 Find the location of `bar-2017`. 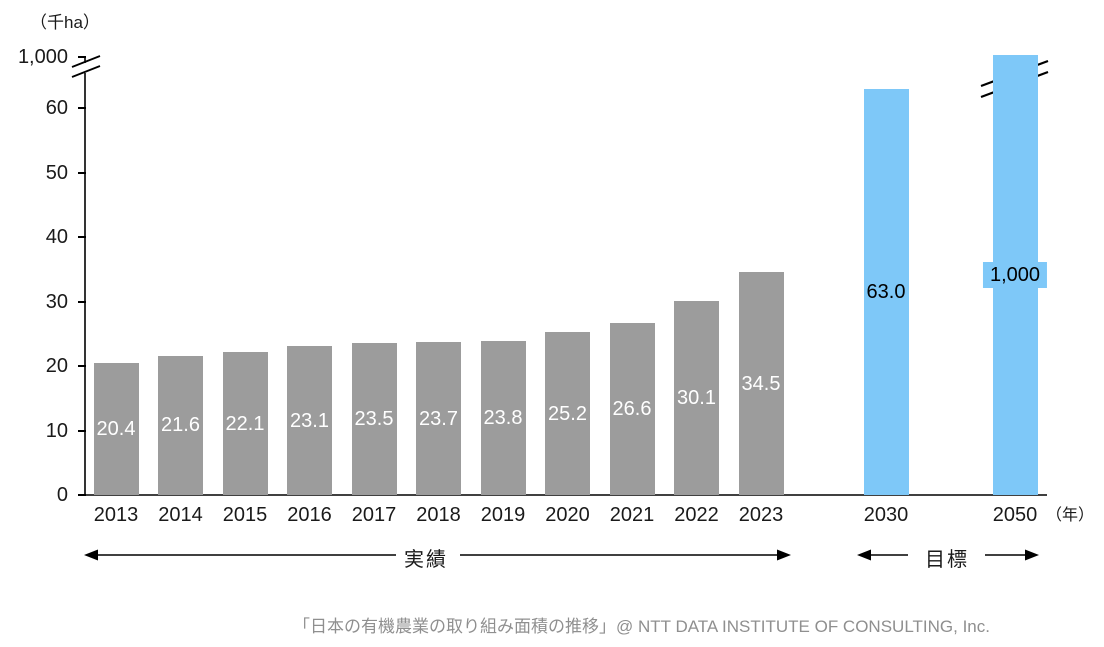

bar-2017 is located at coordinates (374, 419).